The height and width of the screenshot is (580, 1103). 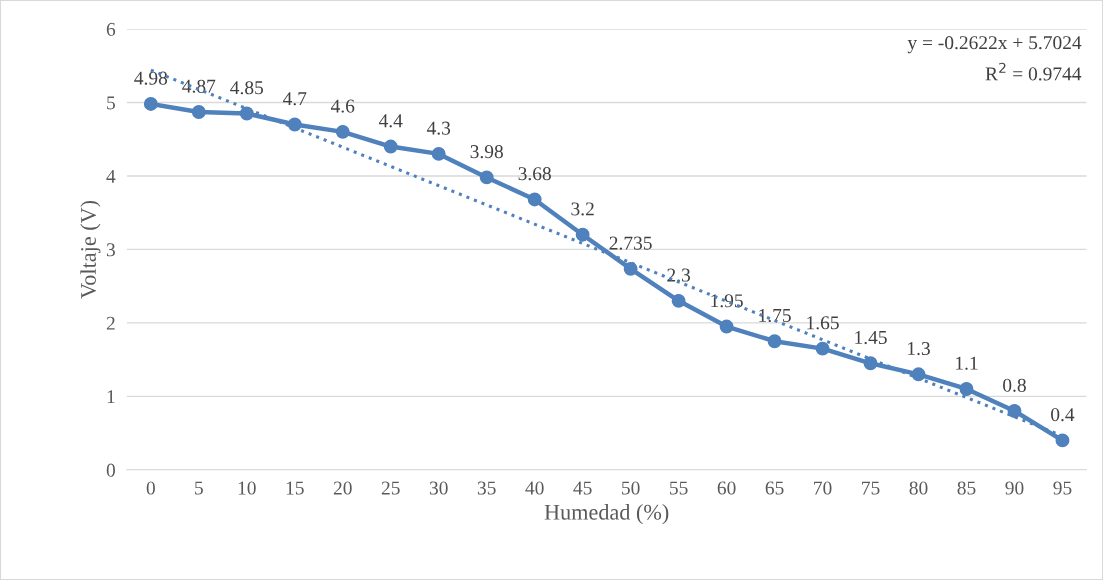 What do you see at coordinates (486, 488) in the screenshot?
I see `x-tick-label: 35` at bounding box center [486, 488].